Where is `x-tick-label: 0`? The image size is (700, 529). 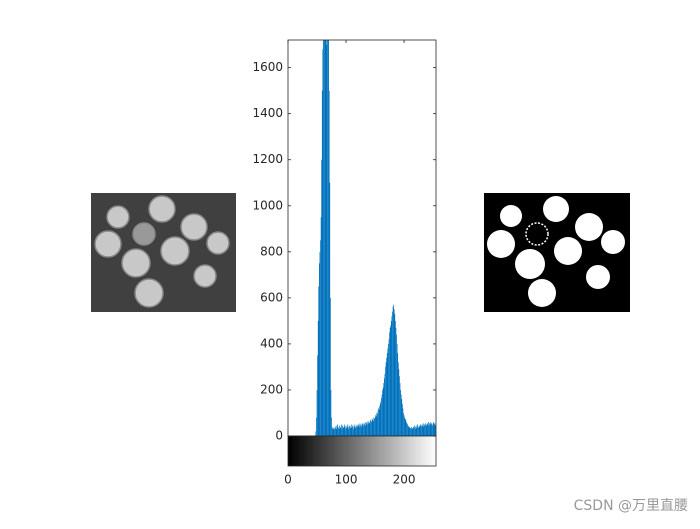 x-tick-label: 0 is located at coordinates (288, 480).